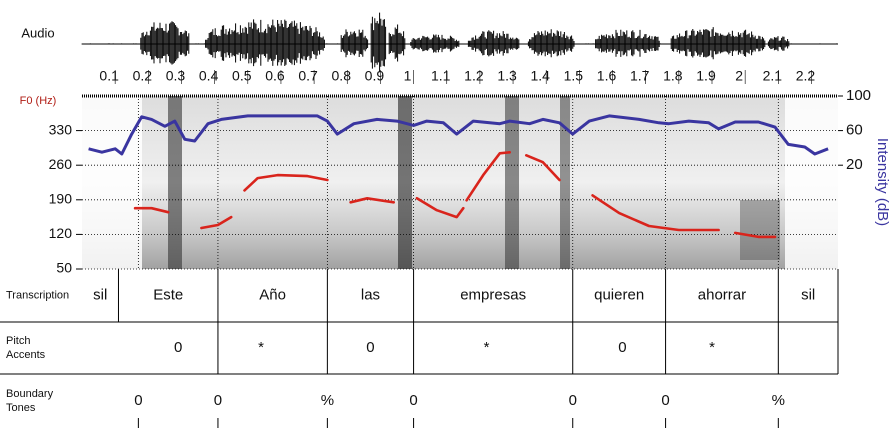 The image size is (896, 433). I want to click on y2-tick-label: 20, so click(854, 164).